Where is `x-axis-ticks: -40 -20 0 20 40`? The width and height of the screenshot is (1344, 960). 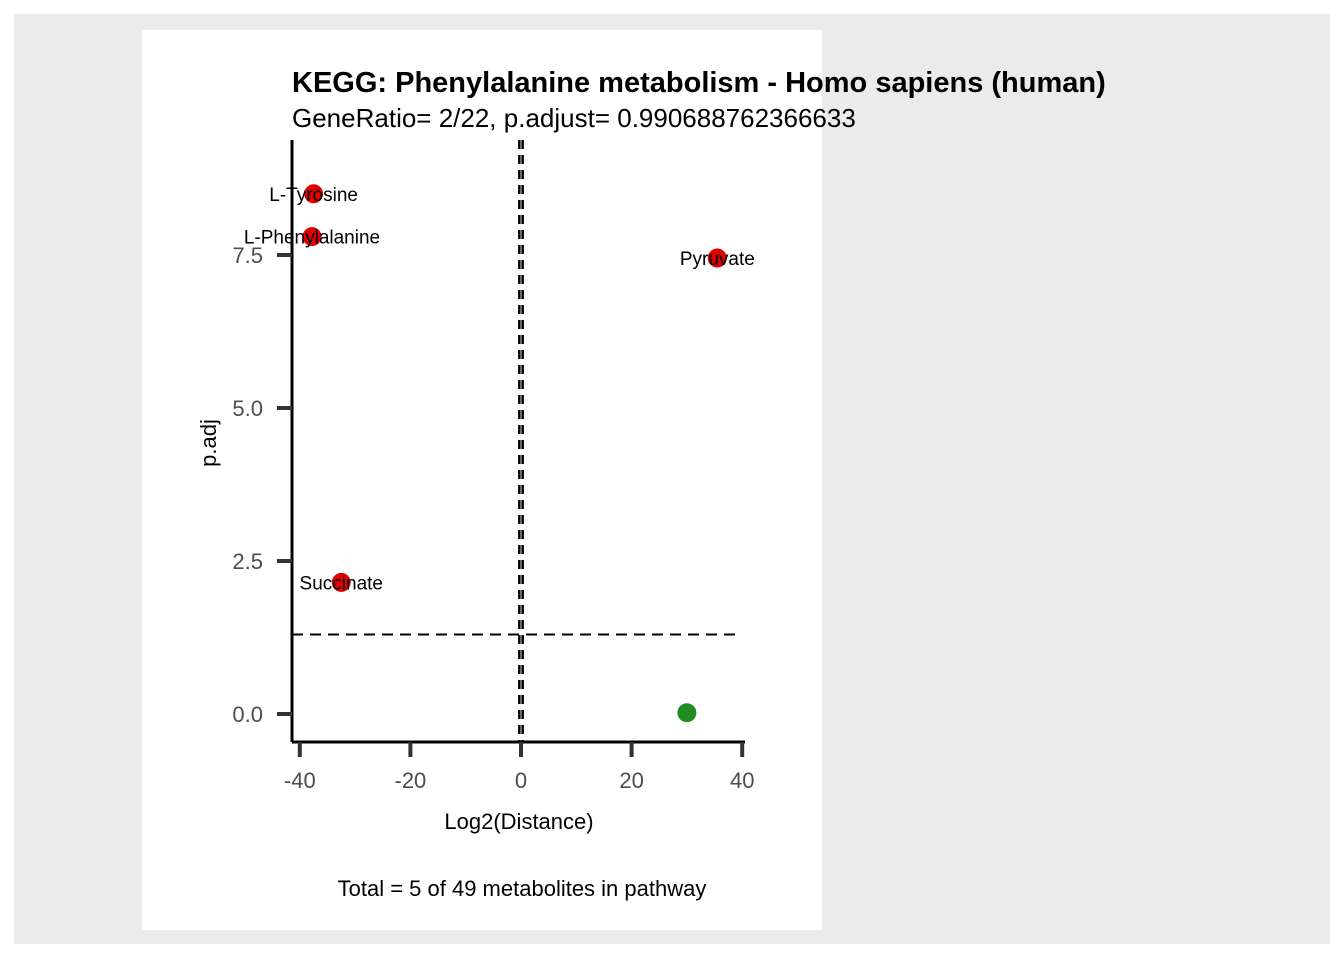 x-axis-ticks: -40 -20 0 20 40 is located at coordinates (519, 767).